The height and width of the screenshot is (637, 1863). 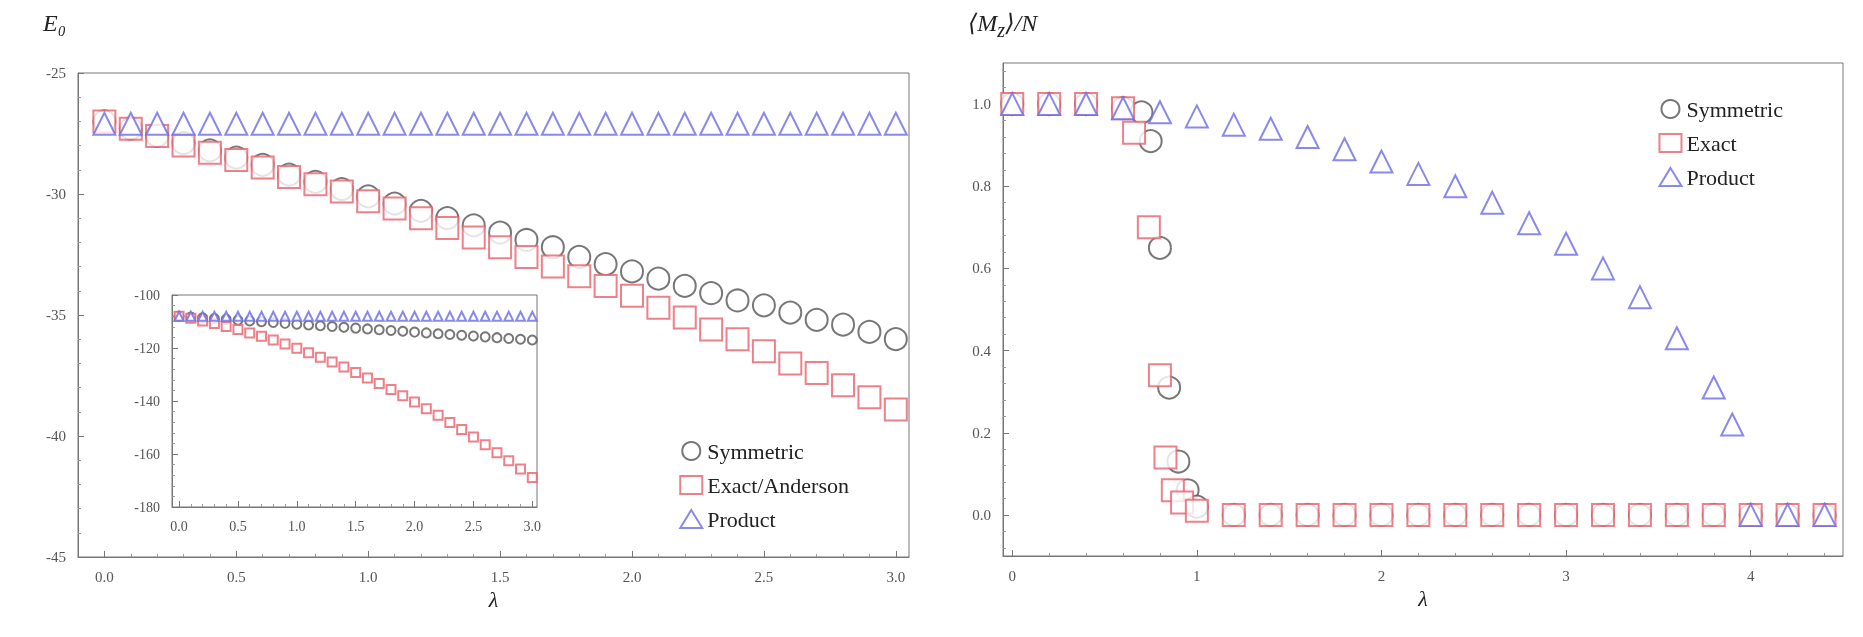 What do you see at coordinates (1381, 575) in the screenshot?
I see `x-tick-label: 2` at bounding box center [1381, 575].